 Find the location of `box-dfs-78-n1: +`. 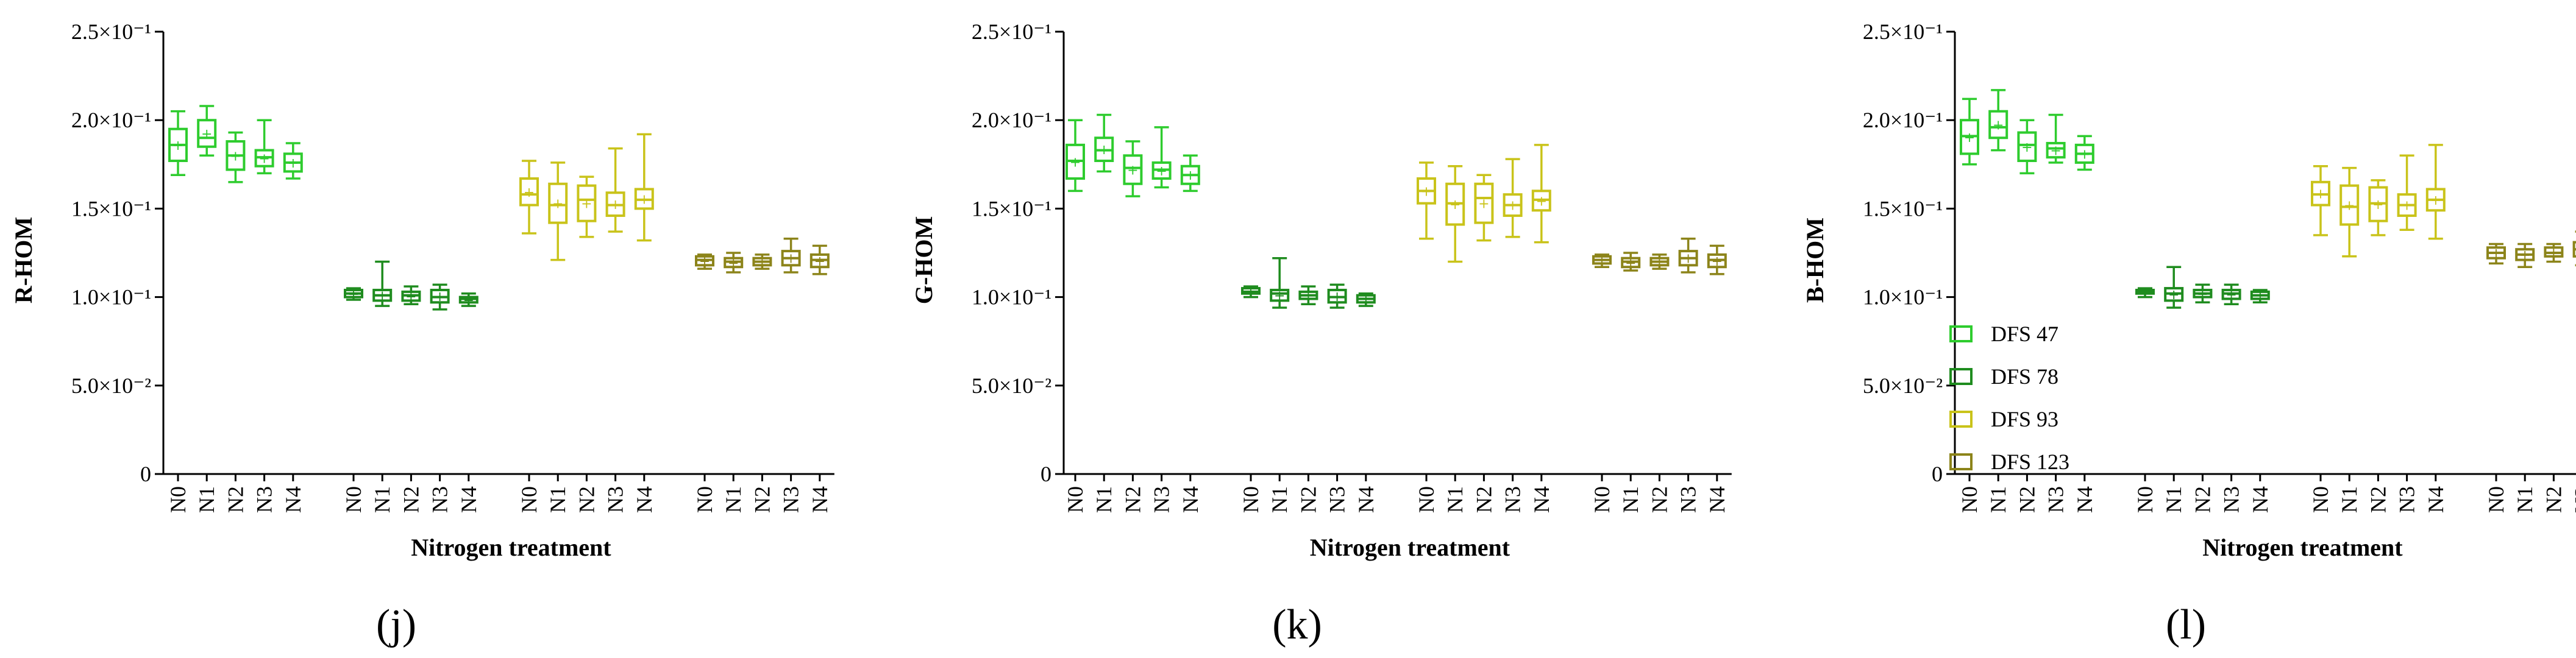

box-dfs-78-n1: + is located at coordinates (382, 283).